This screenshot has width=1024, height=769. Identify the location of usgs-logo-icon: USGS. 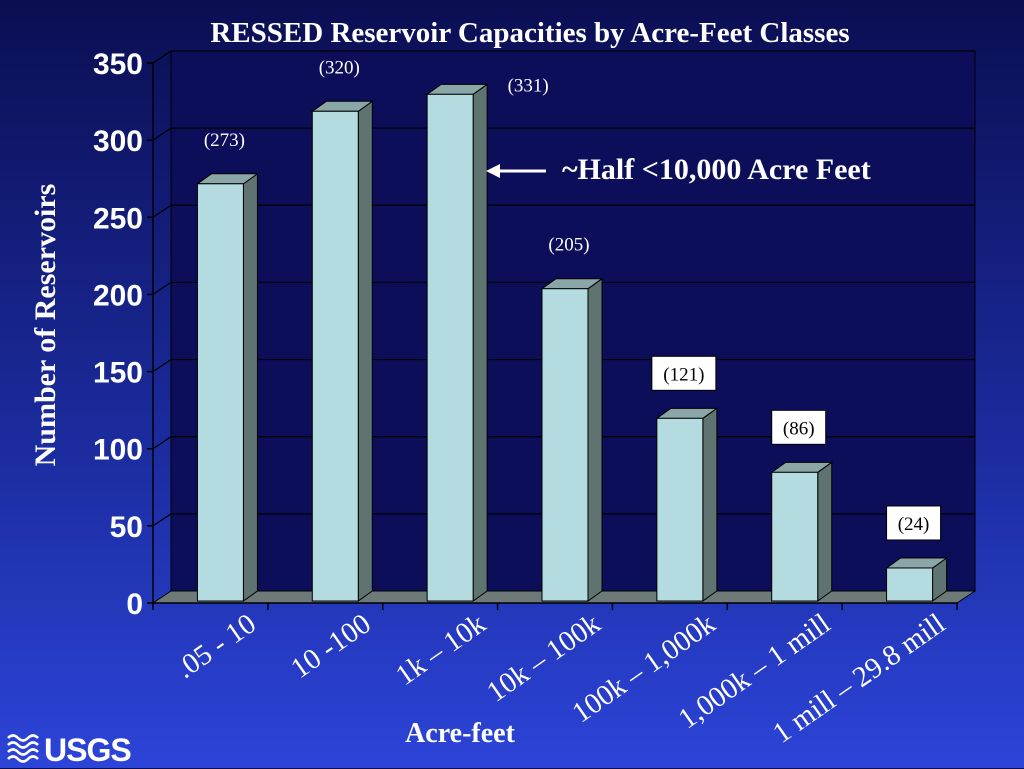
(69, 750).